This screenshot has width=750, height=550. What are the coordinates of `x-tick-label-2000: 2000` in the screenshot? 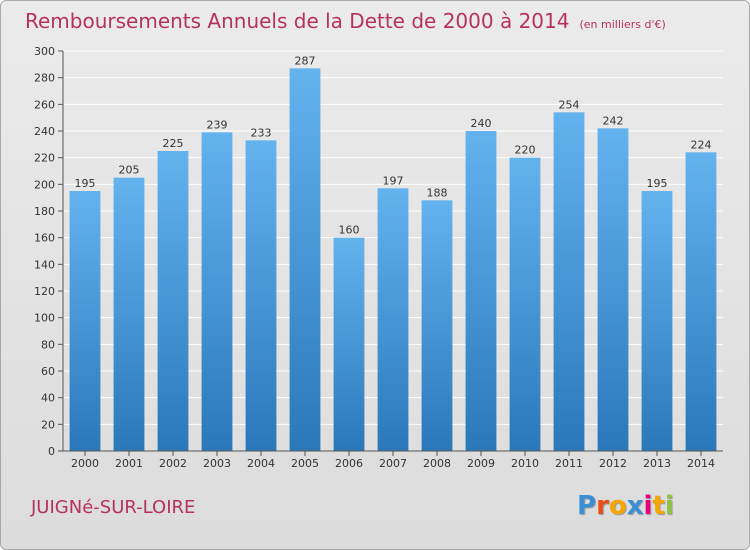 It's located at (85, 463).